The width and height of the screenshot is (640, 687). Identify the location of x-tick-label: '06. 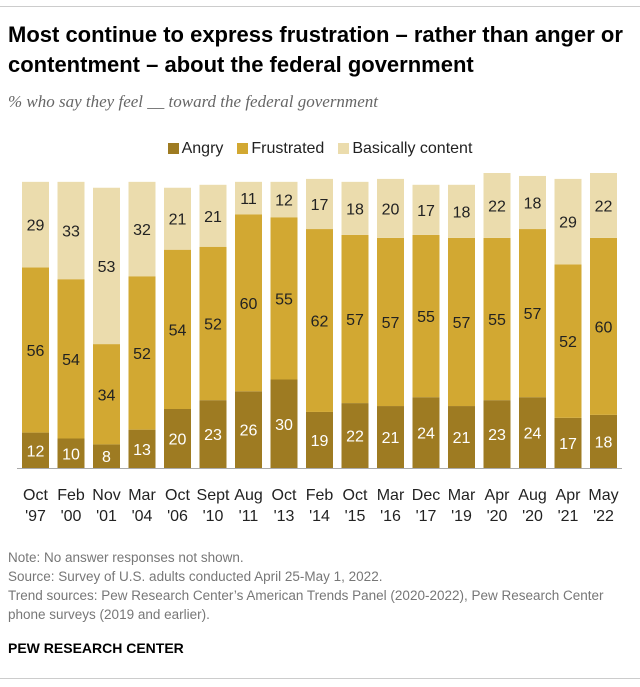
(177, 516).